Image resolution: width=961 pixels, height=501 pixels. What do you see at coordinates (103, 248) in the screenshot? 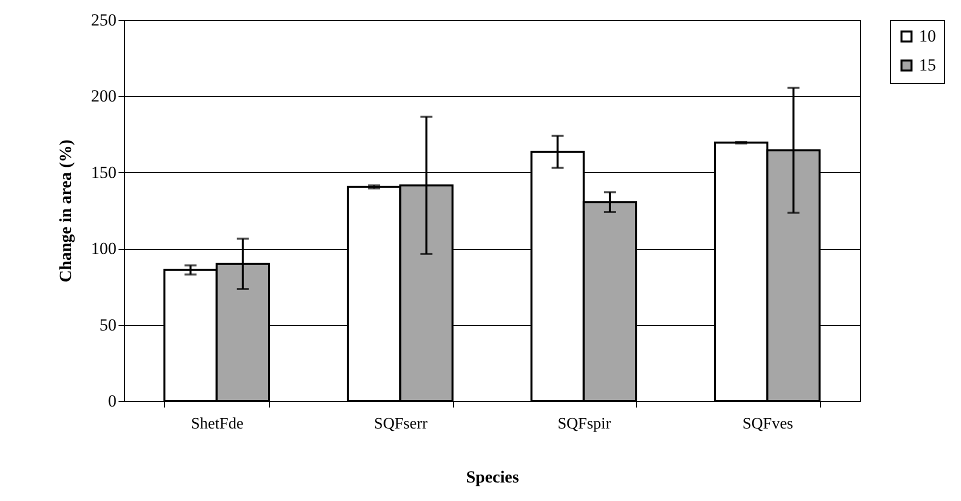
I see `y-tick-label: 100` at bounding box center [103, 248].